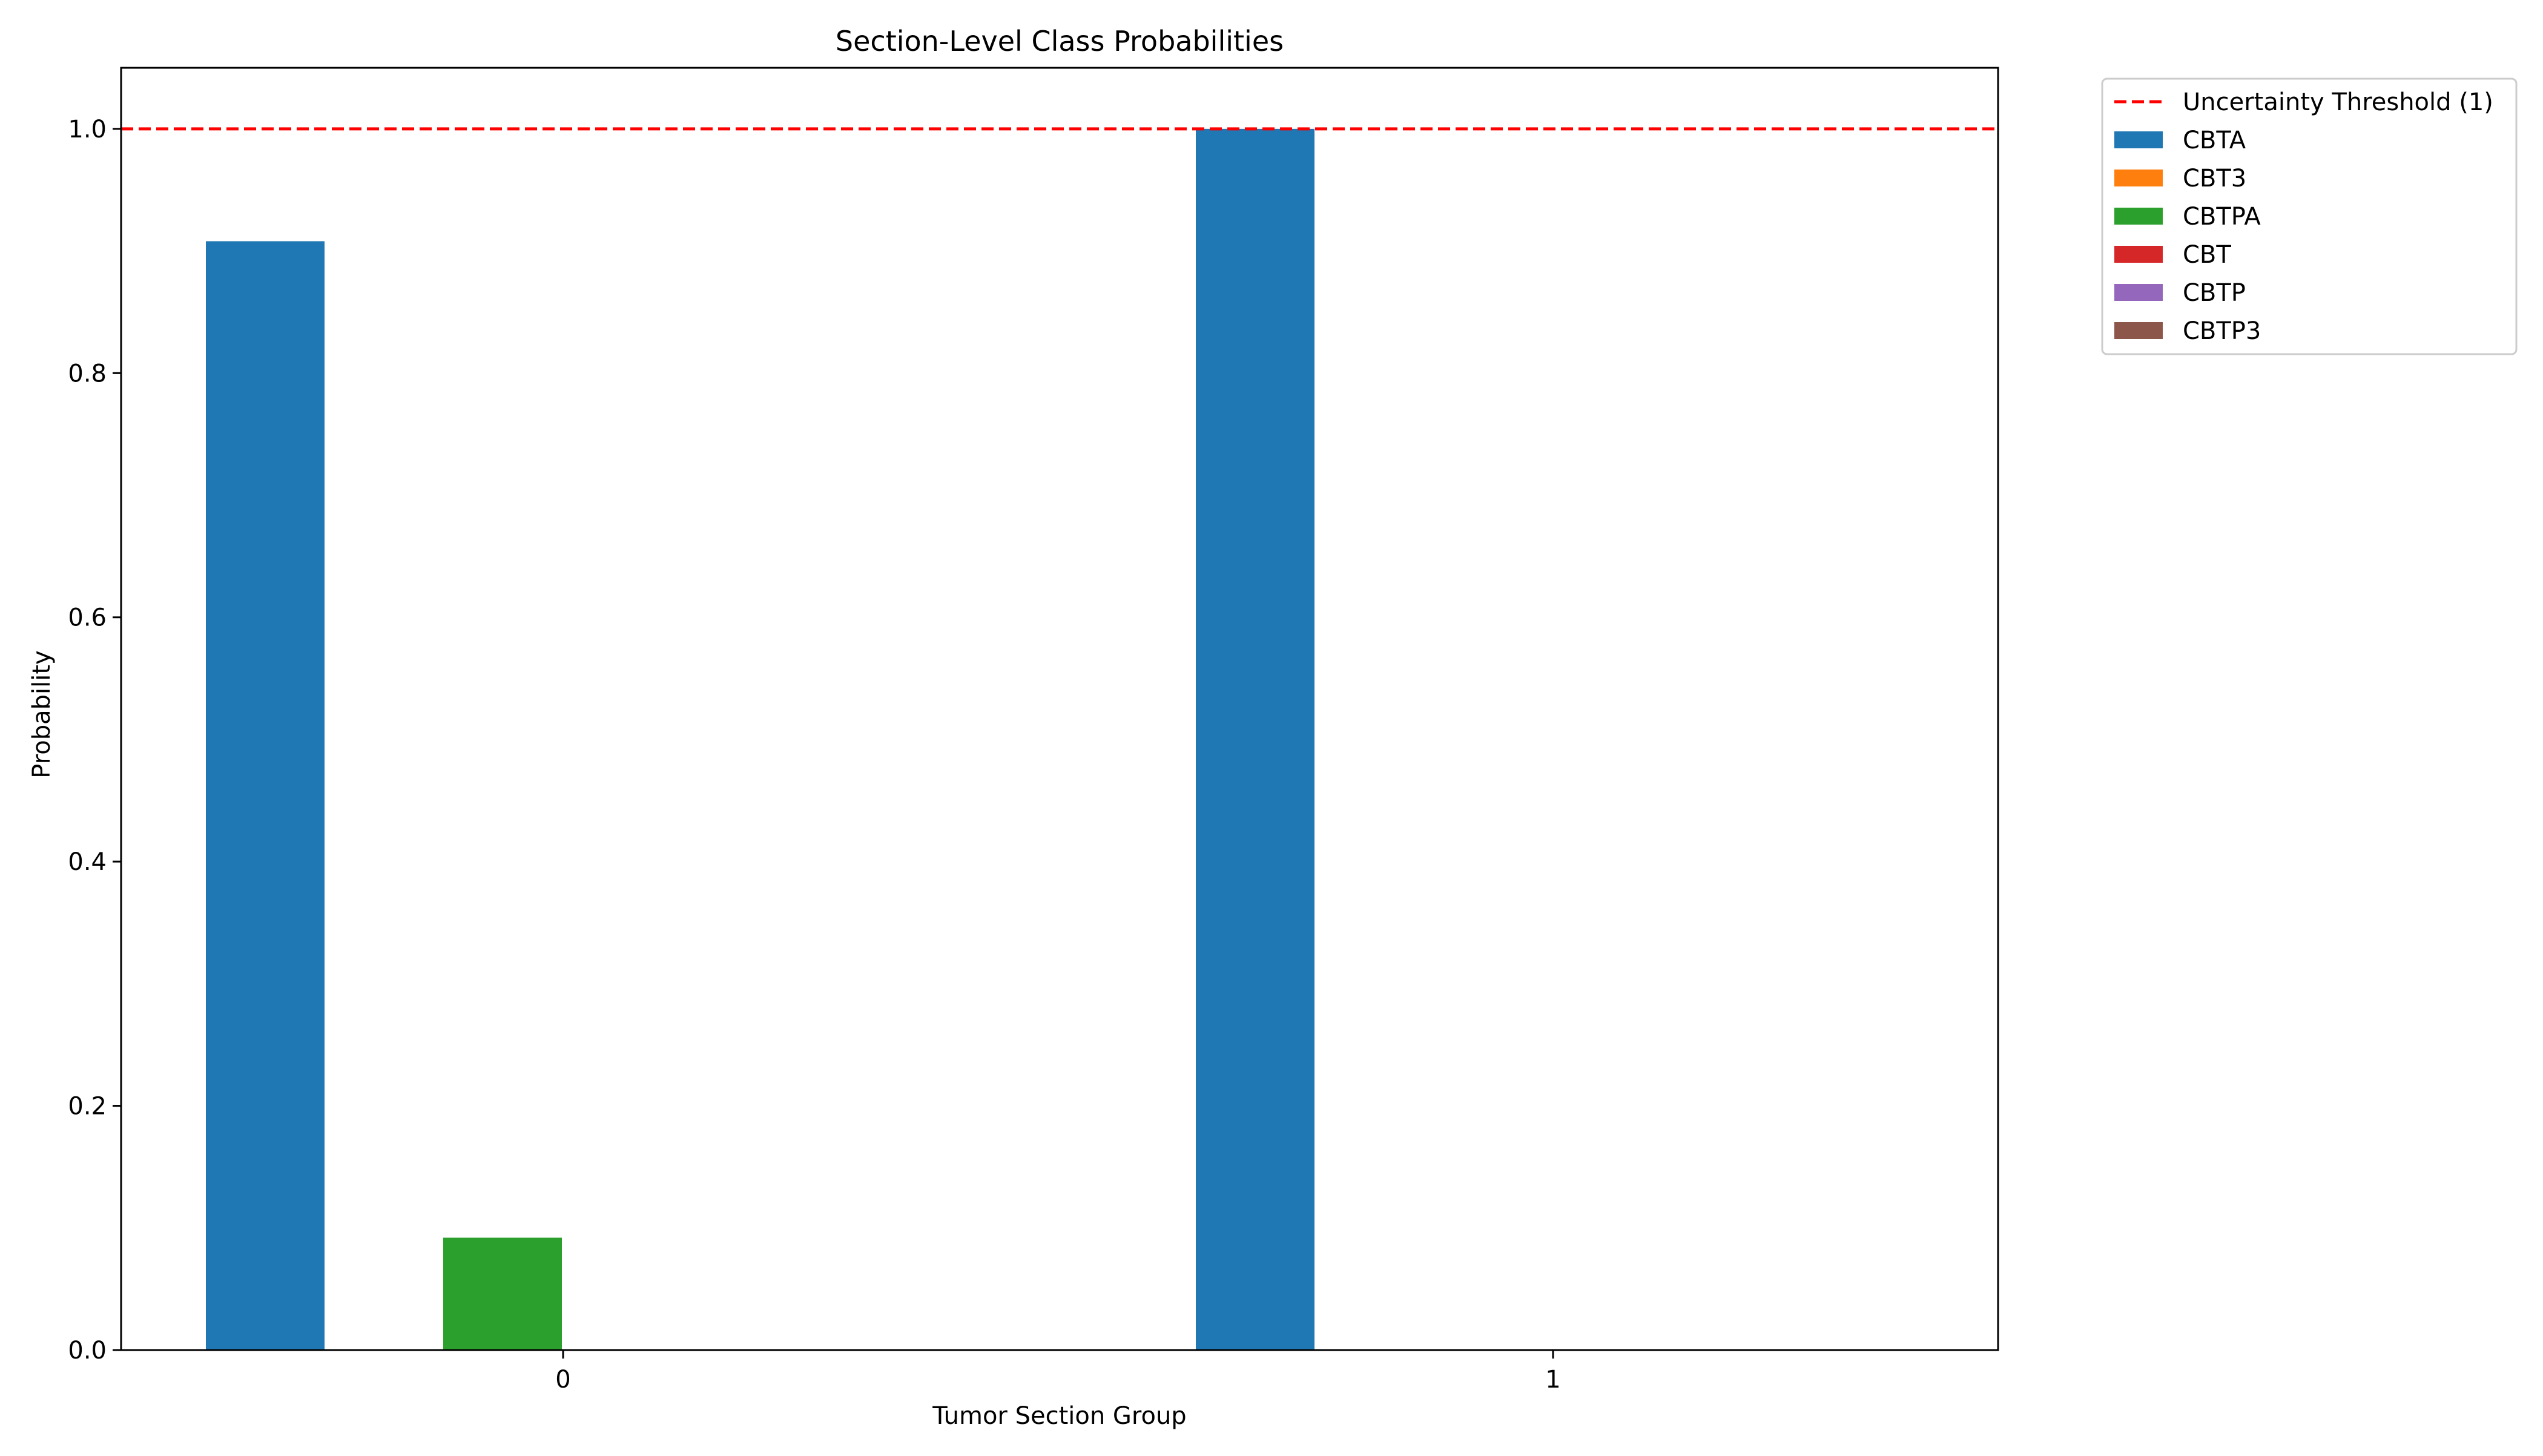  I want to click on legend-label-cbtp: CBTP, so click(2214, 293).